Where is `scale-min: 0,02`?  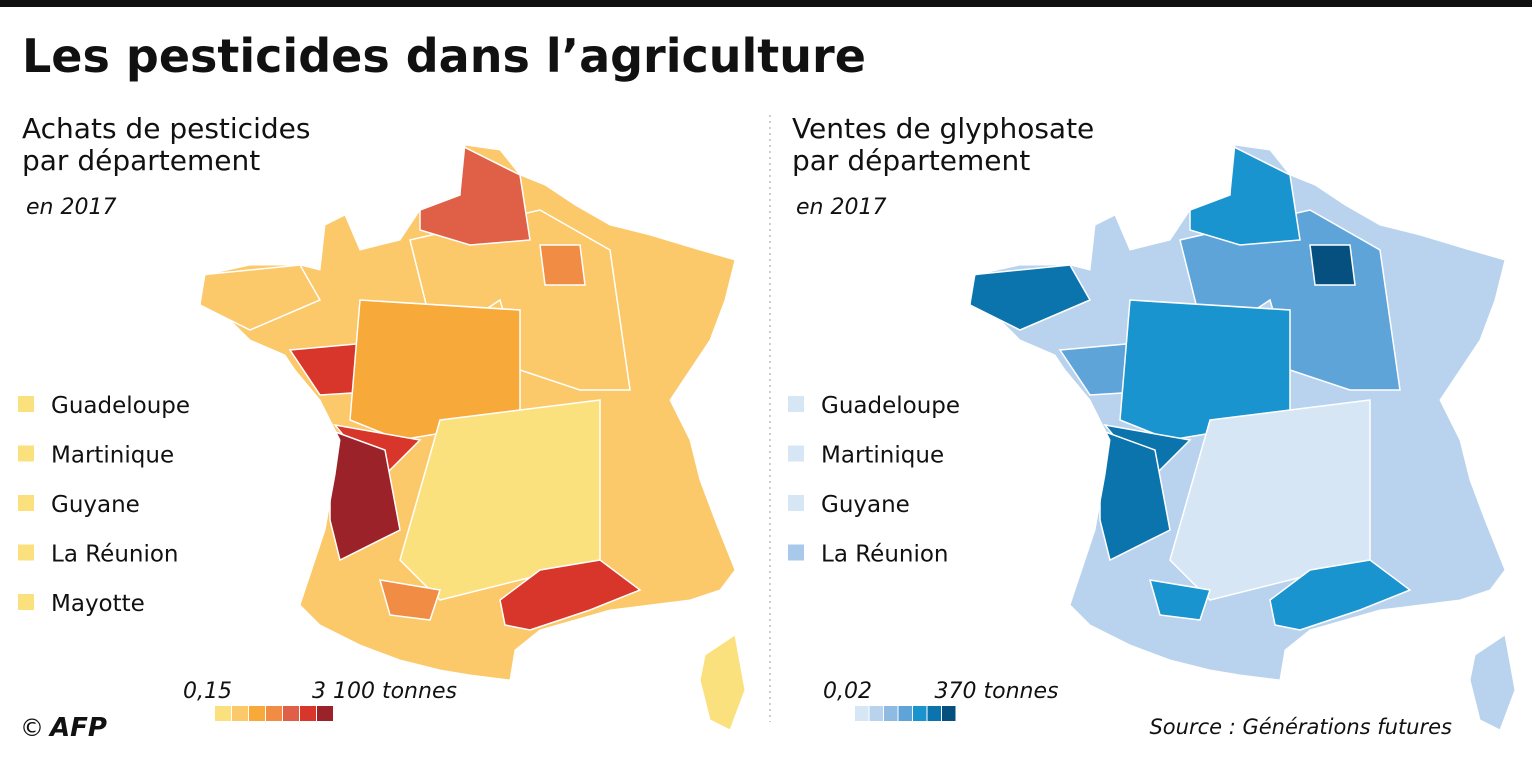
scale-min: 0,02 is located at coordinates (847, 691).